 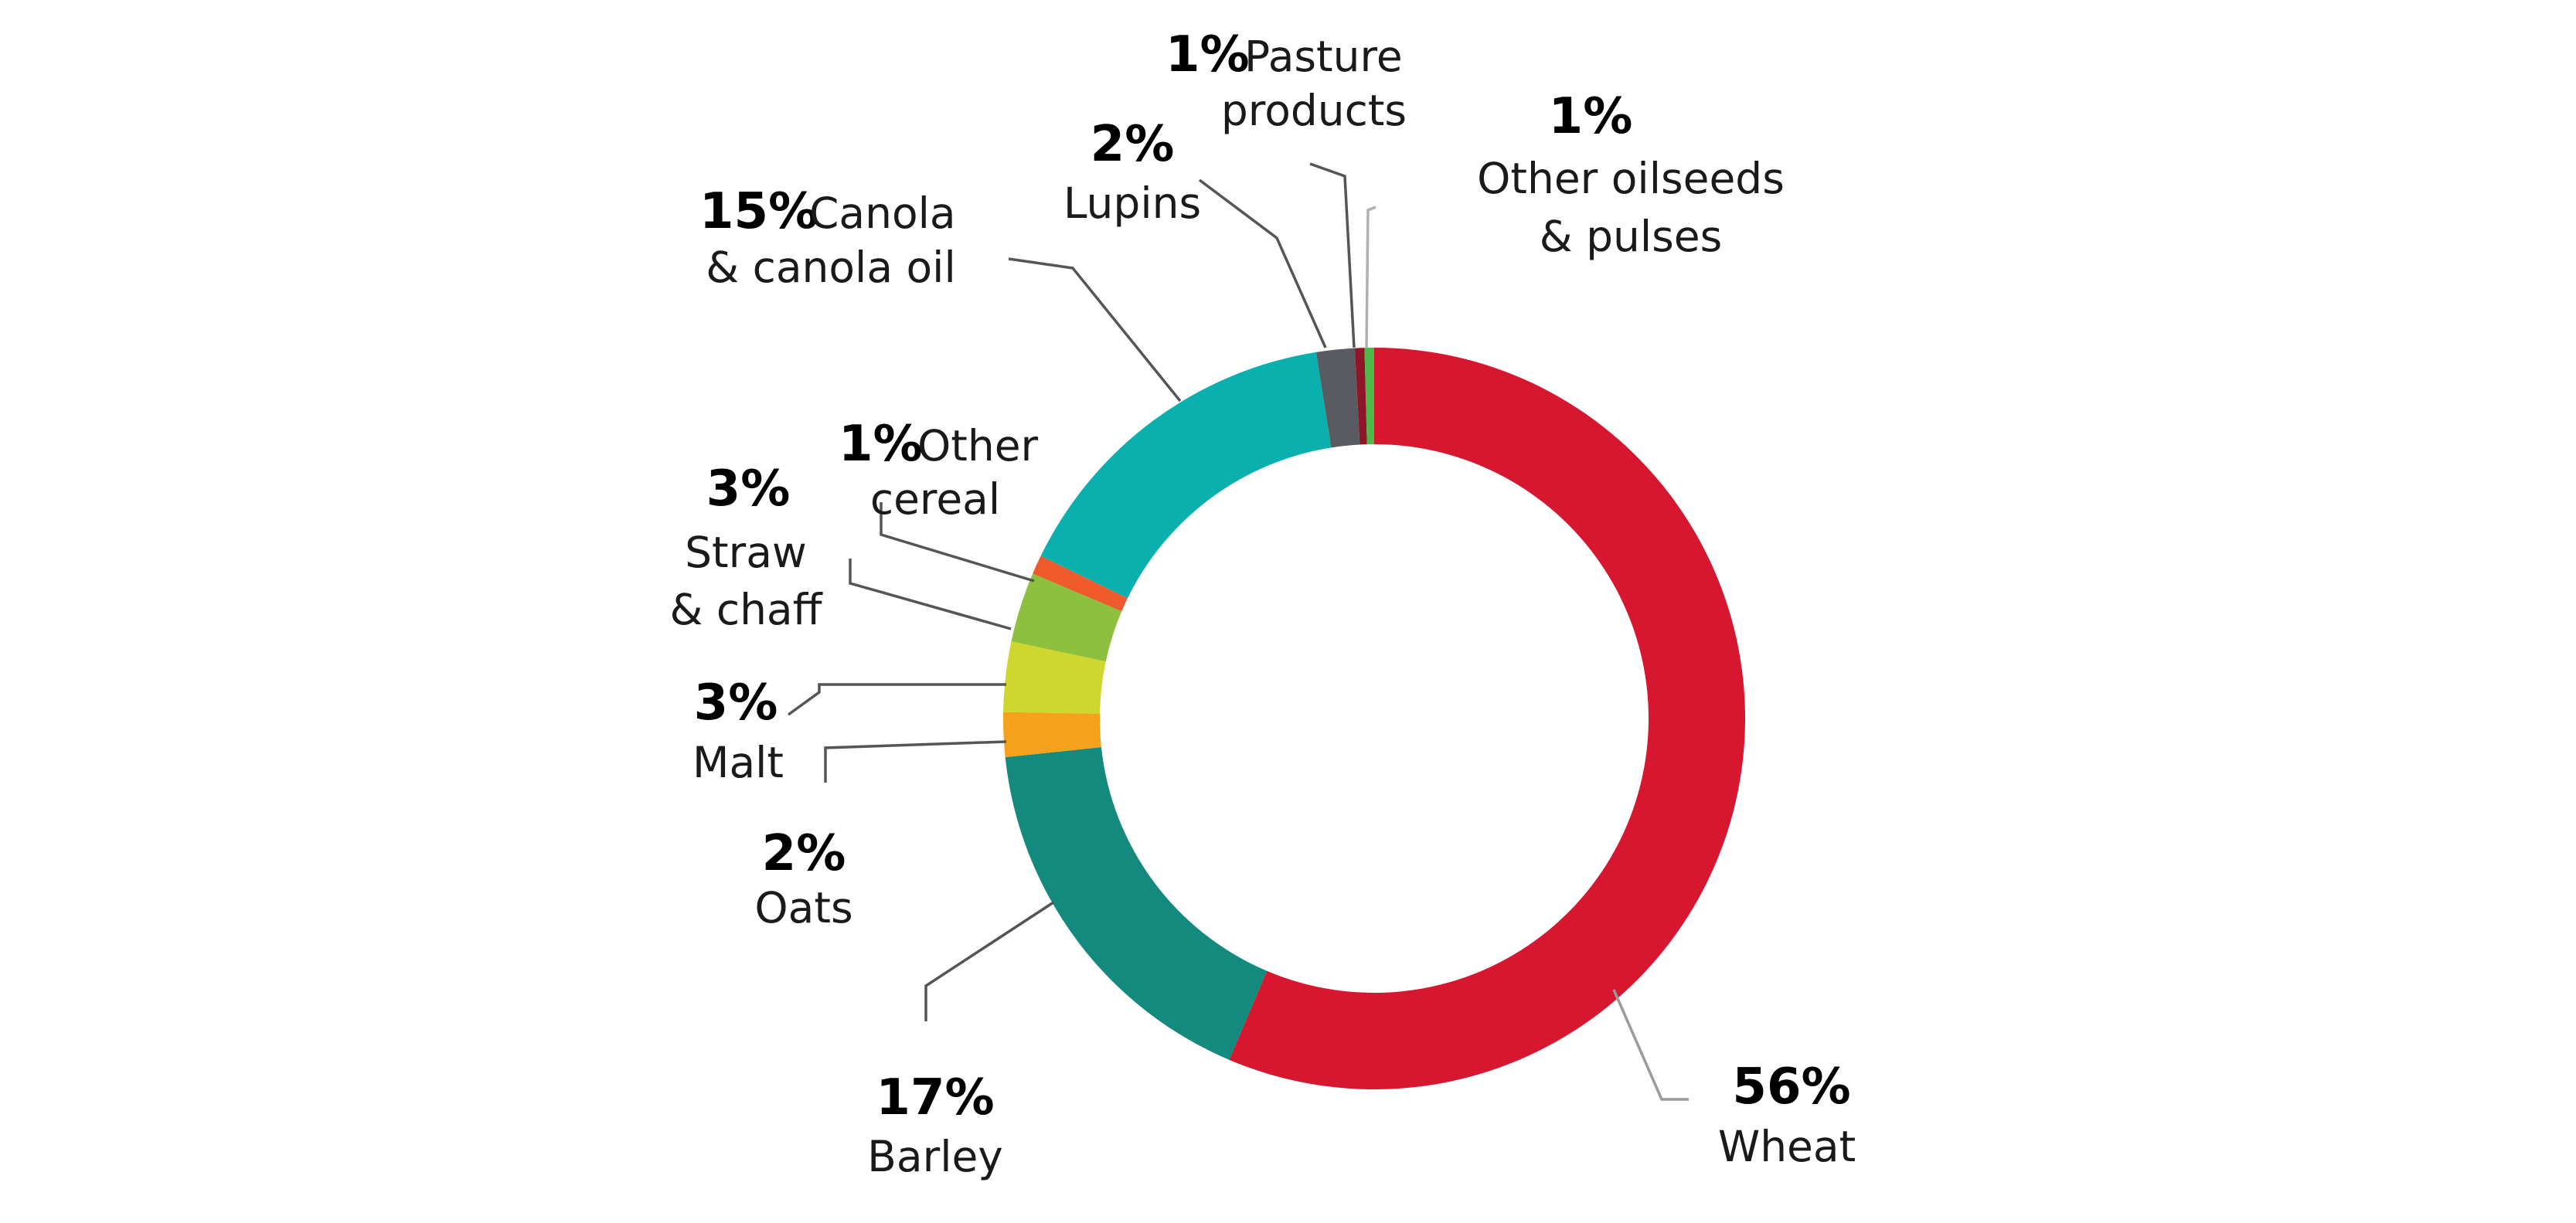 What do you see at coordinates (989, 961) in the screenshot?
I see `leader-line-barley` at bounding box center [989, 961].